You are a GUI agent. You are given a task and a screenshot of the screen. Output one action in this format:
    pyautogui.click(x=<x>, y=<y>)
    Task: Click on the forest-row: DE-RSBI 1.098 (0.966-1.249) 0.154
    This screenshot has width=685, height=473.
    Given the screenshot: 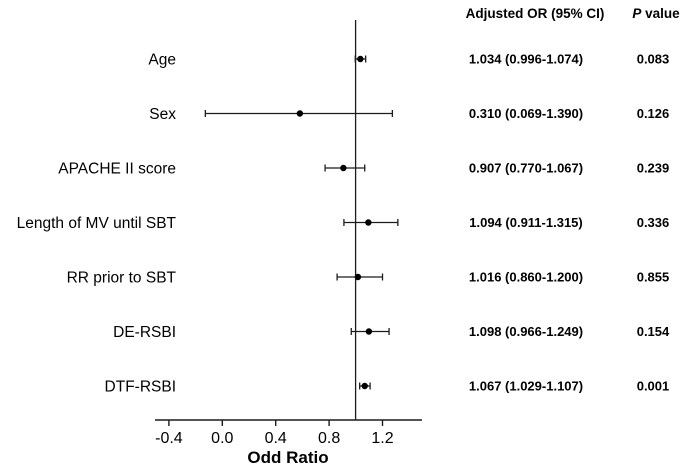 What is the action you would take?
    pyautogui.click(x=391, y=332)
    